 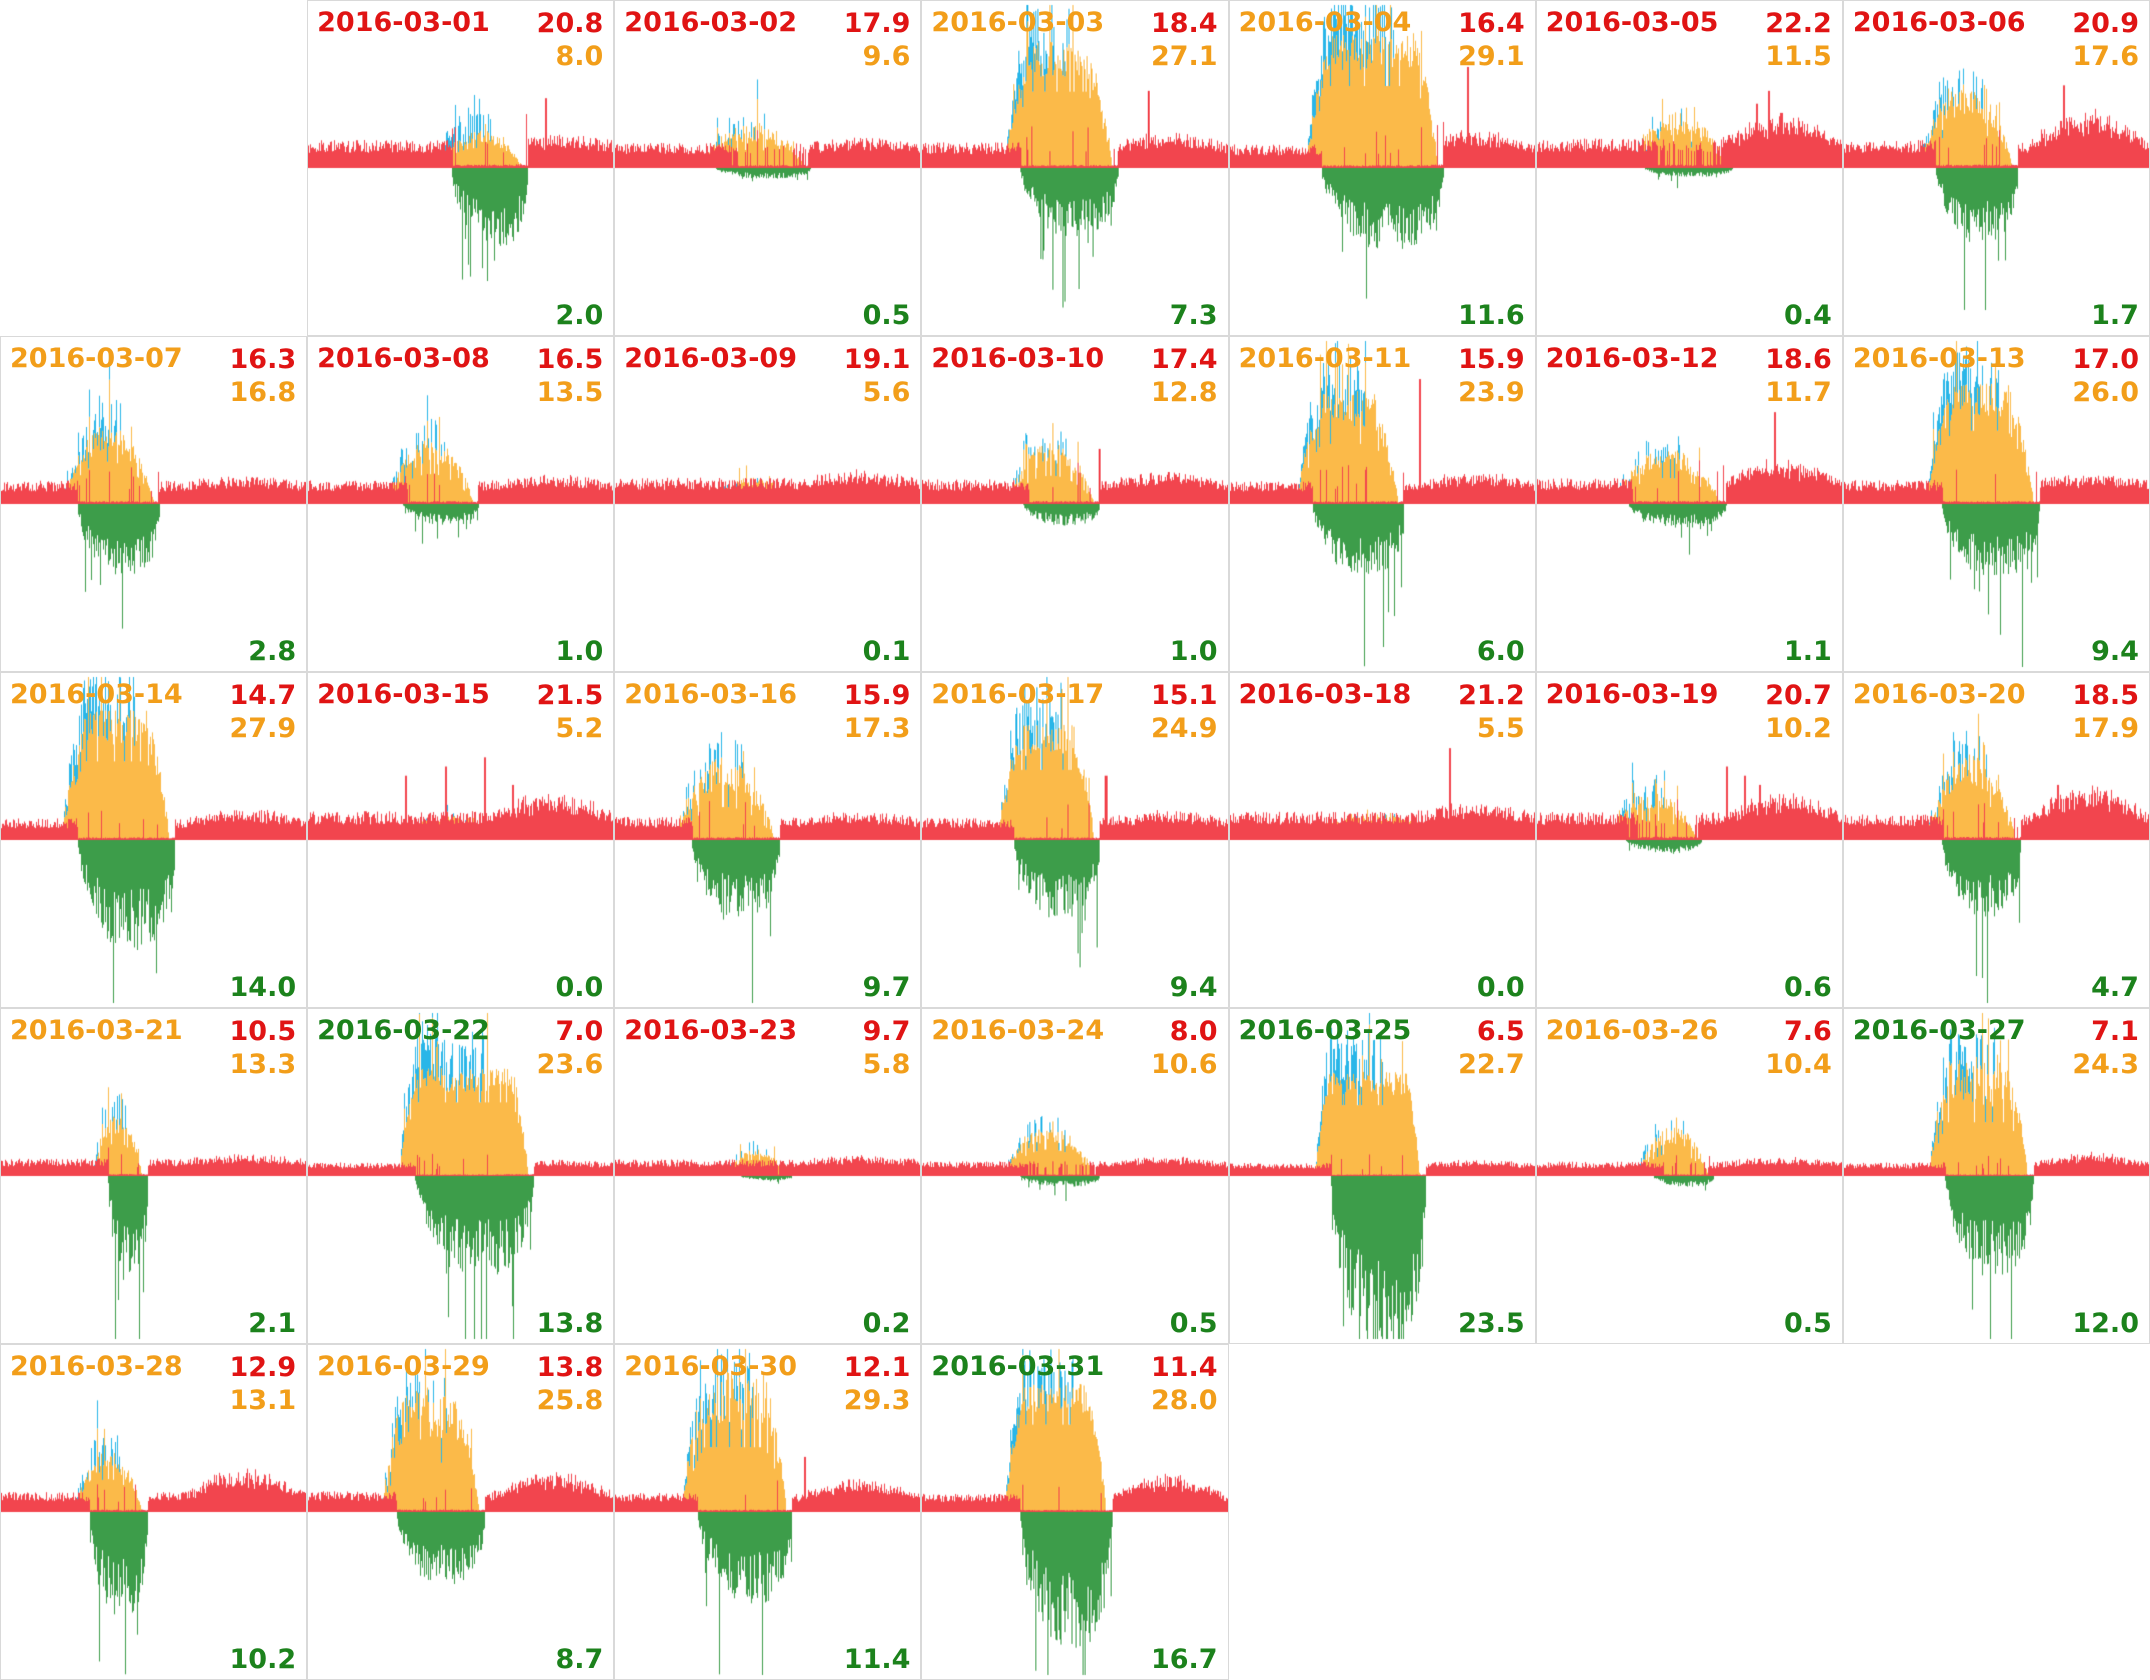 I want to click on value-bottom-green: 10.2, so click(x=263, y=1659).